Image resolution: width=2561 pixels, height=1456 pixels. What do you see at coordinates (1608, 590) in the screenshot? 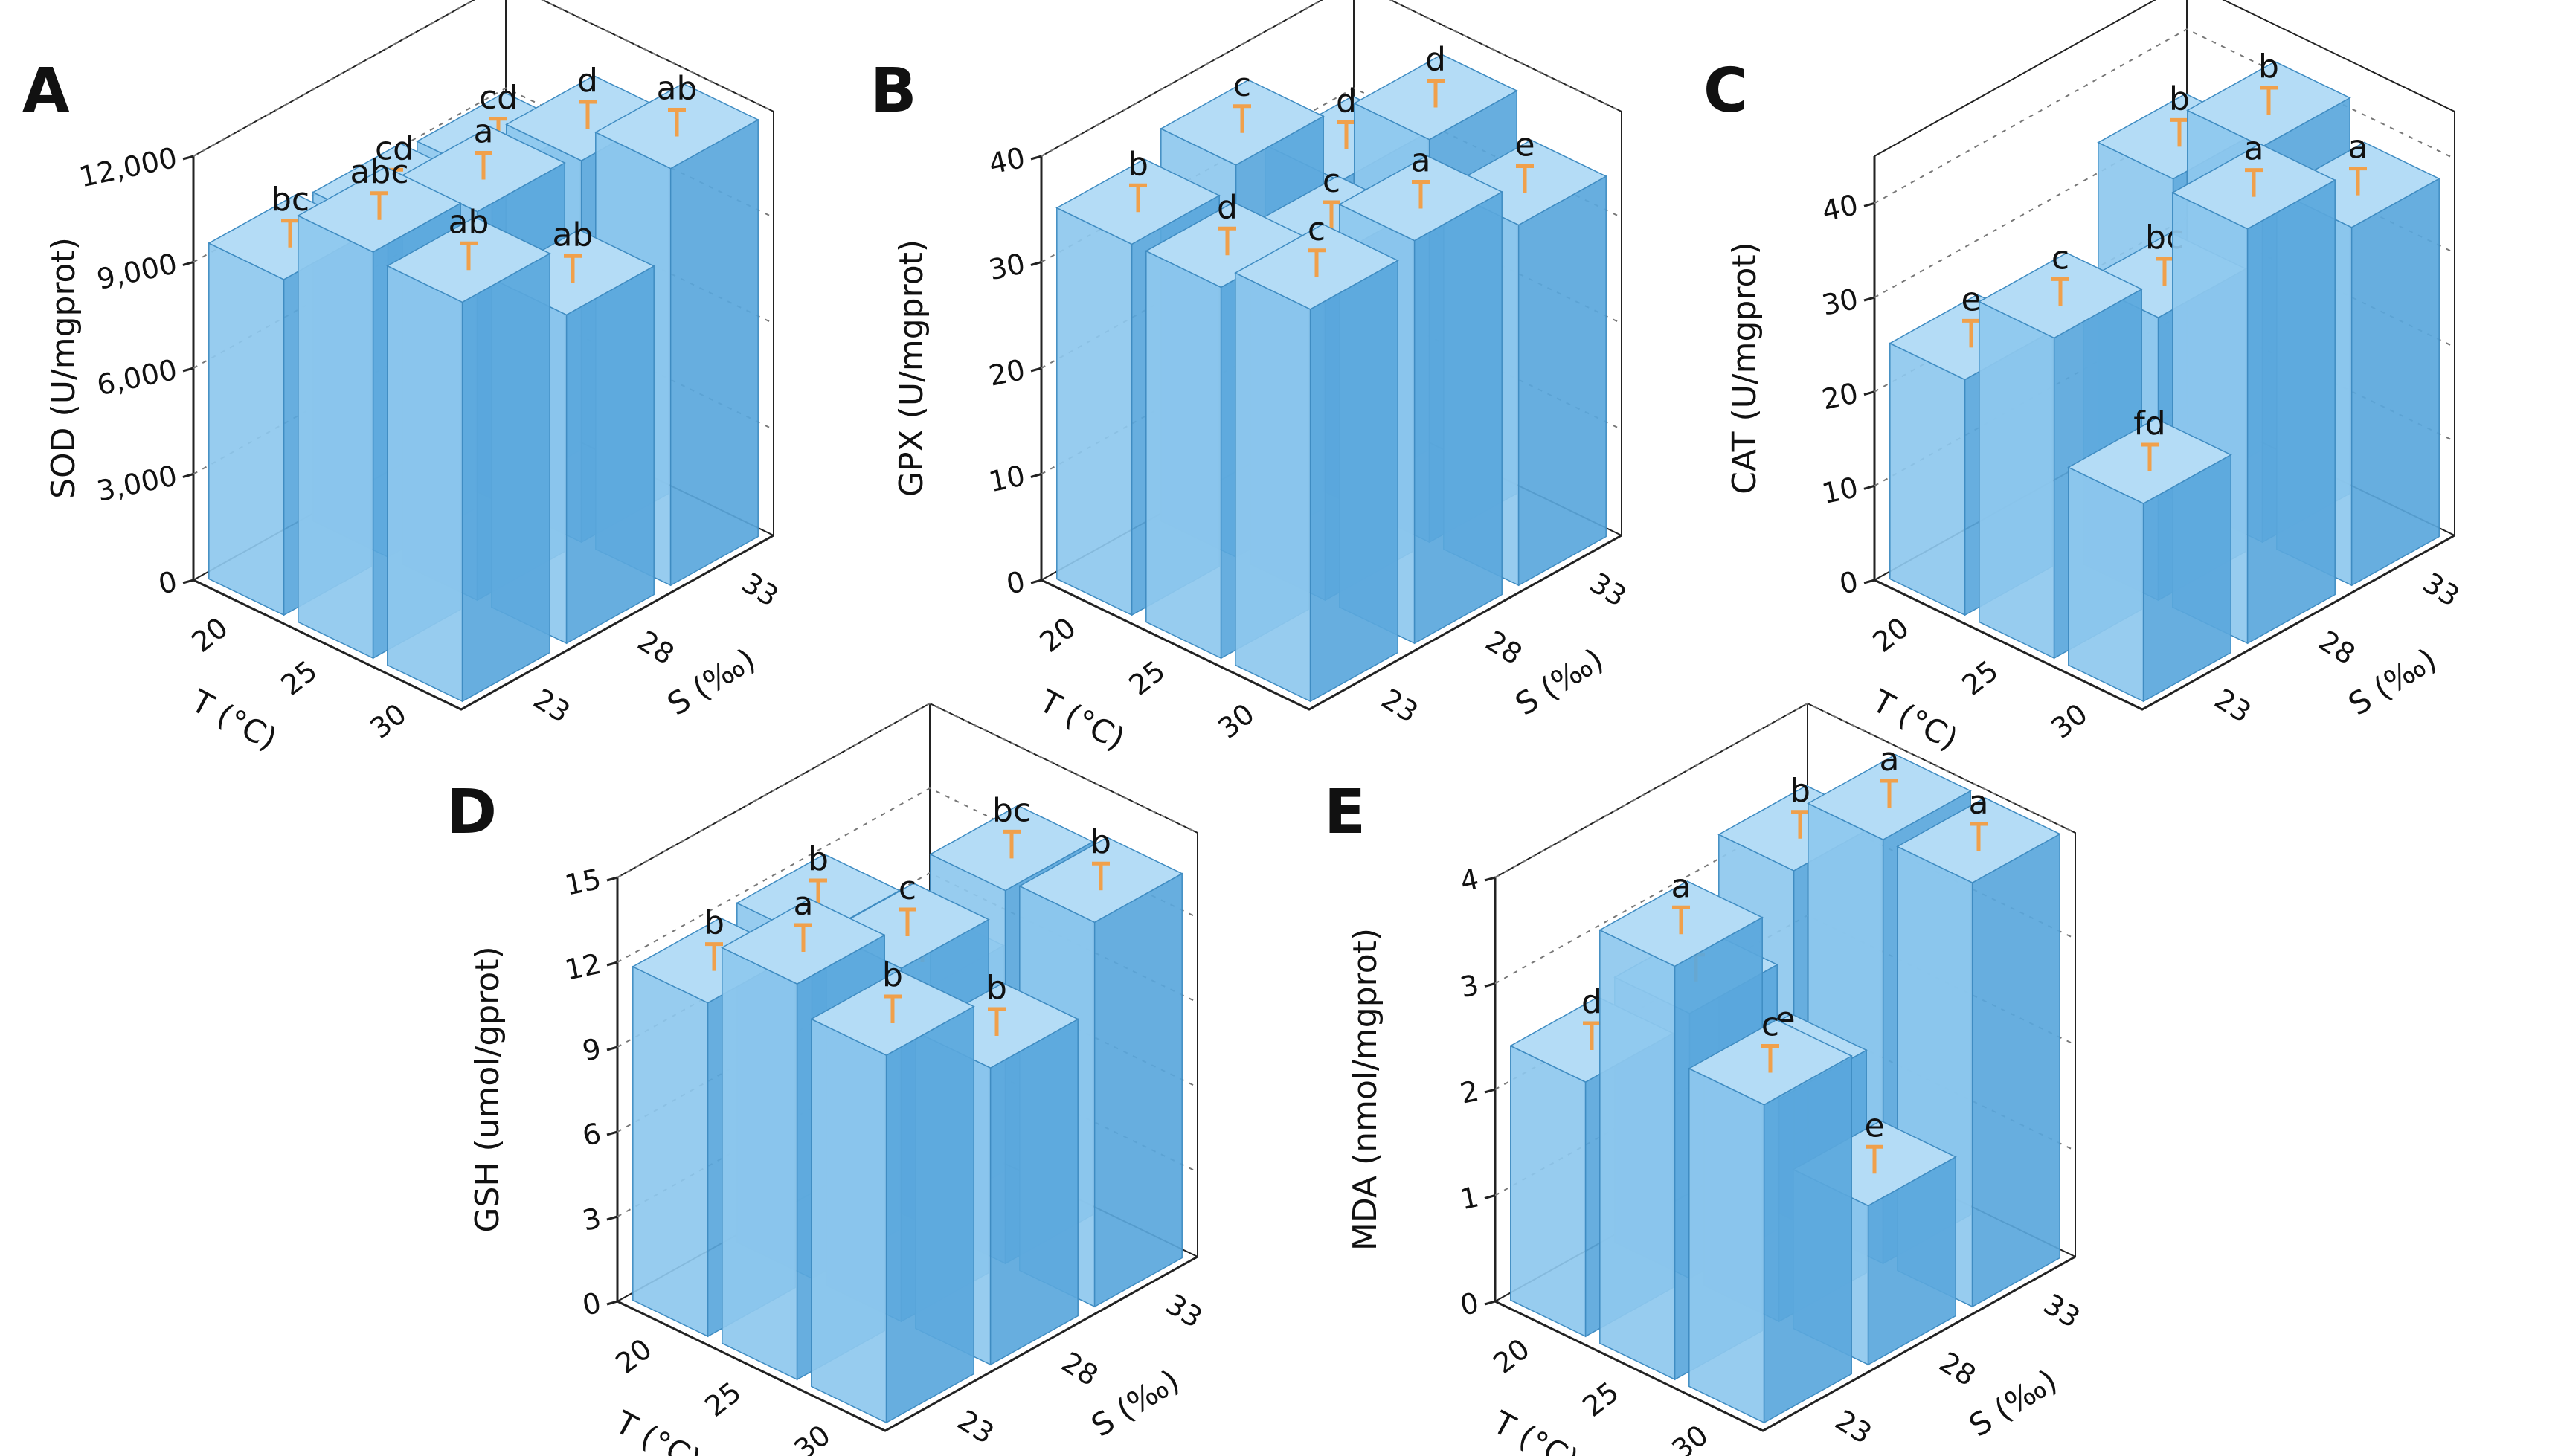
I see `z-tick-label: 33` at bounding box center [1608, 590].